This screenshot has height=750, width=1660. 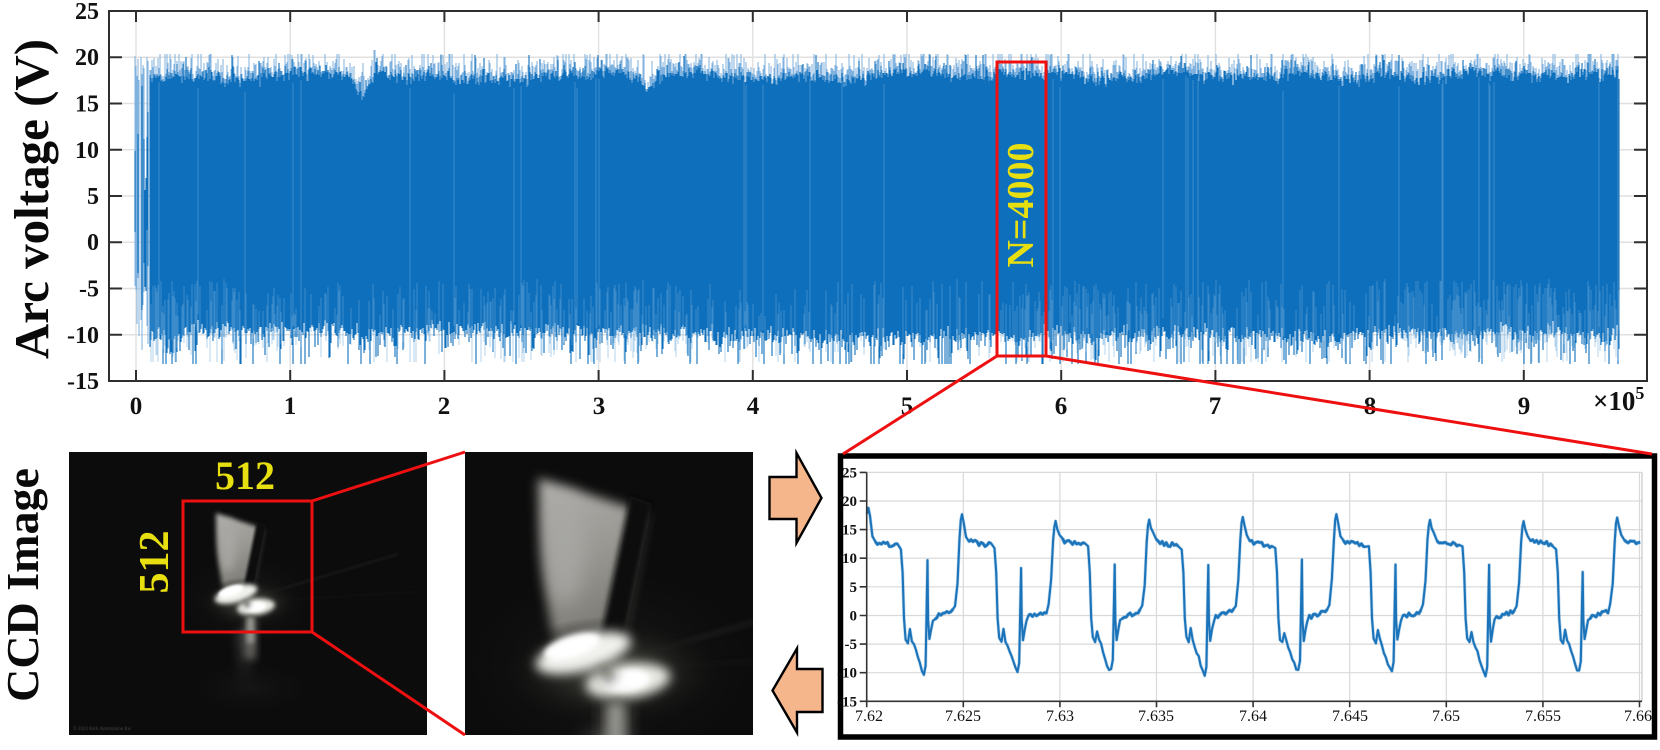 What do you see at coordinates (290, 406) in the screenshot?
I see `svg-text: 1` at bounding box center [290, 406].